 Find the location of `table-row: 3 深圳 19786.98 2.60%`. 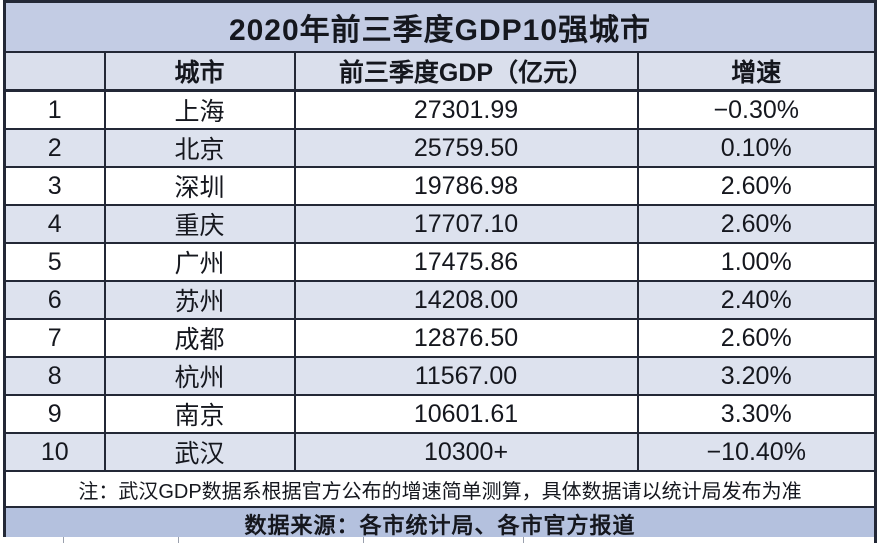

table-row: 3 深圳 19786.98 2.60% is located at coordinates (440, 186).